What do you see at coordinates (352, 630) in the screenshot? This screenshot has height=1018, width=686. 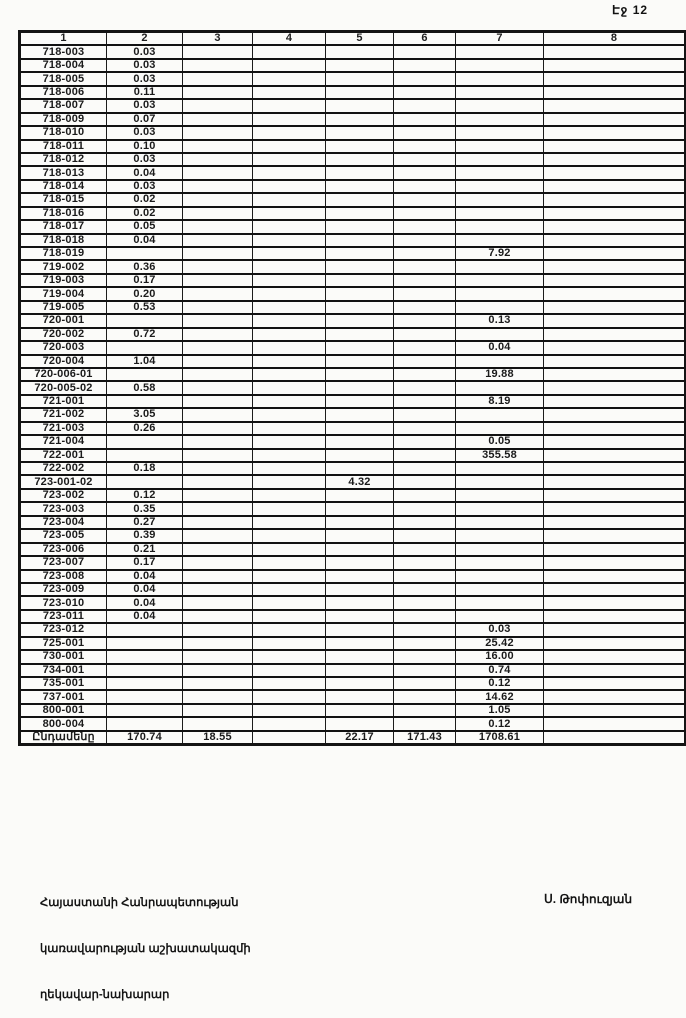 I see `table-row: 723-012 0.03` at bounding box center [352, 630].